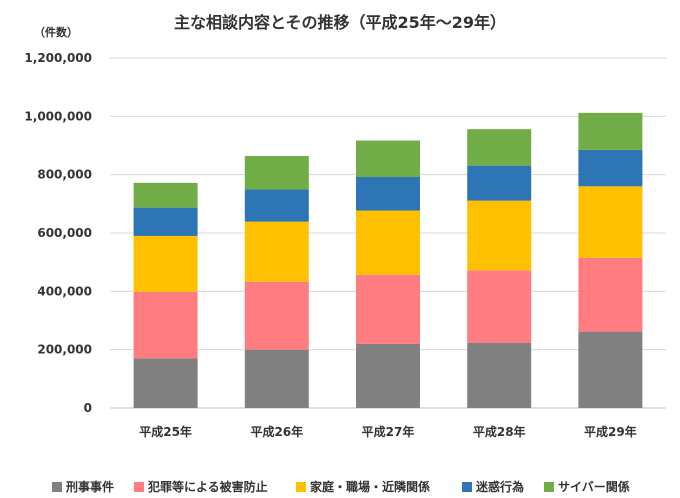 This screenshot has height=498, width=680. What do you see at coordinates (64, 175) in the screenshot?
I see `y-tick-label: 800,000` at bounding box center [64, 175].